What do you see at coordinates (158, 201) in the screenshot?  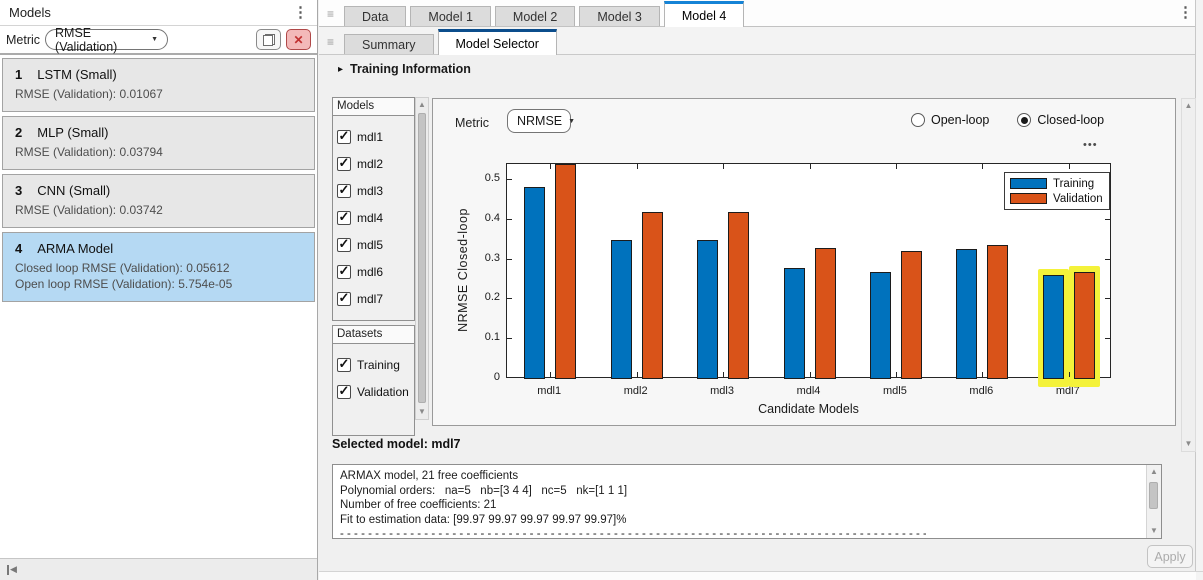 I see `model-card: 3 CNN (Small) RMSE (Validation): 0.03742` at bounding box center [158, 201].